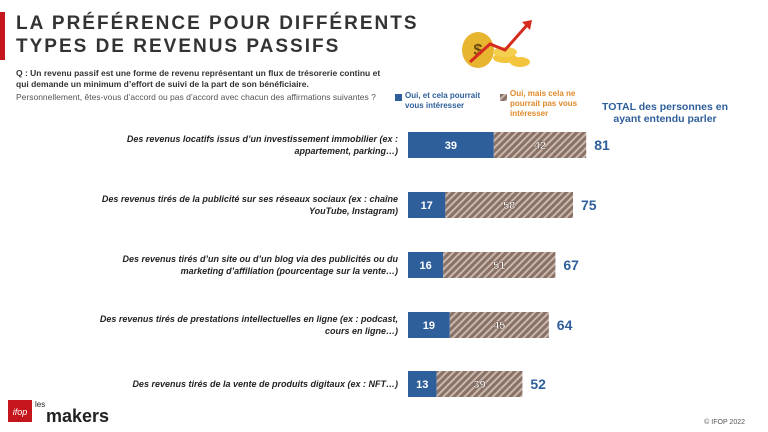 The width and height of the screenshot is (768, 432). What do you see at coordinates (602, 145) in the screenshot?
I see `total-value: 81` at bounding box center [602, 145].